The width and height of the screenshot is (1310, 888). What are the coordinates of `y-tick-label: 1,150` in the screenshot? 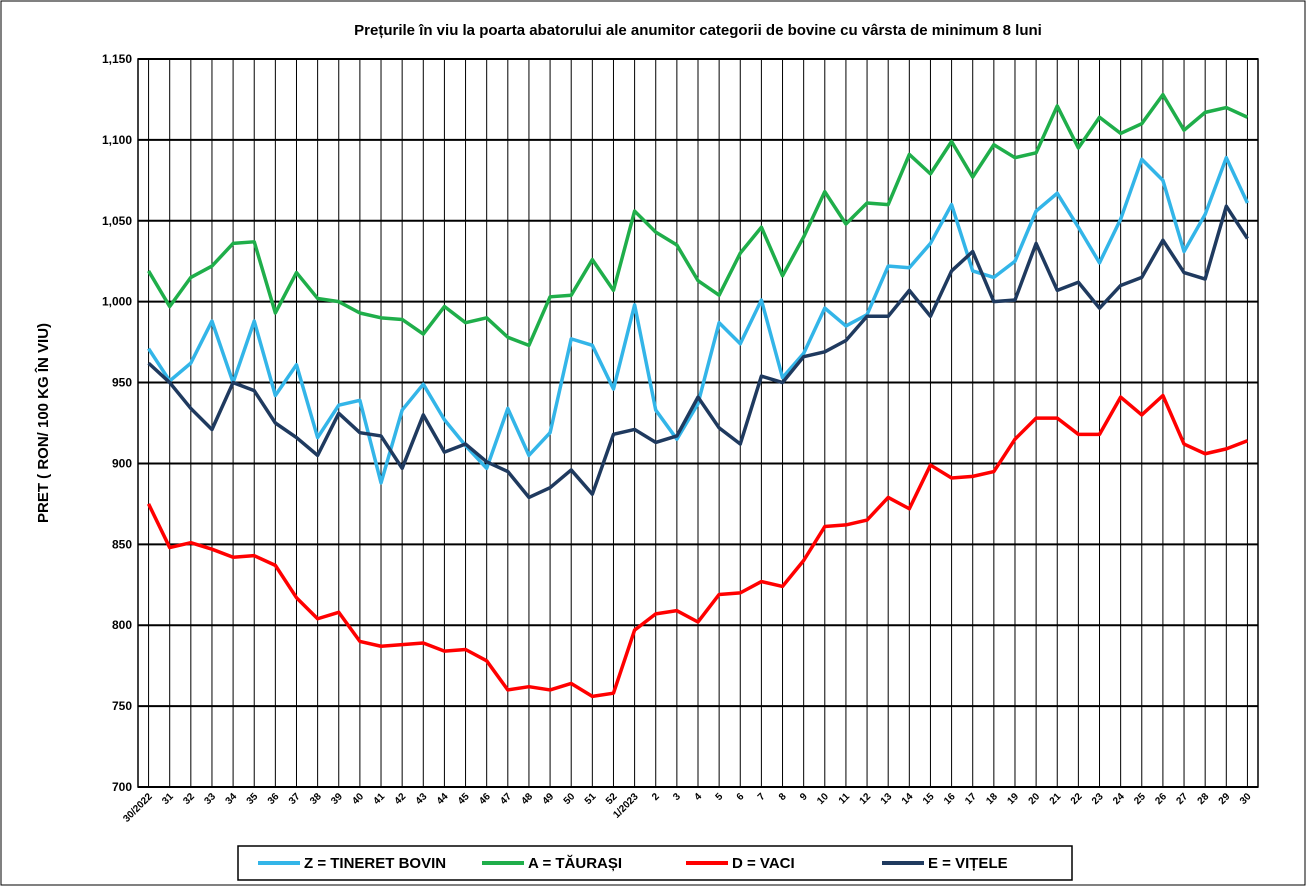 It's located at (117, 59).